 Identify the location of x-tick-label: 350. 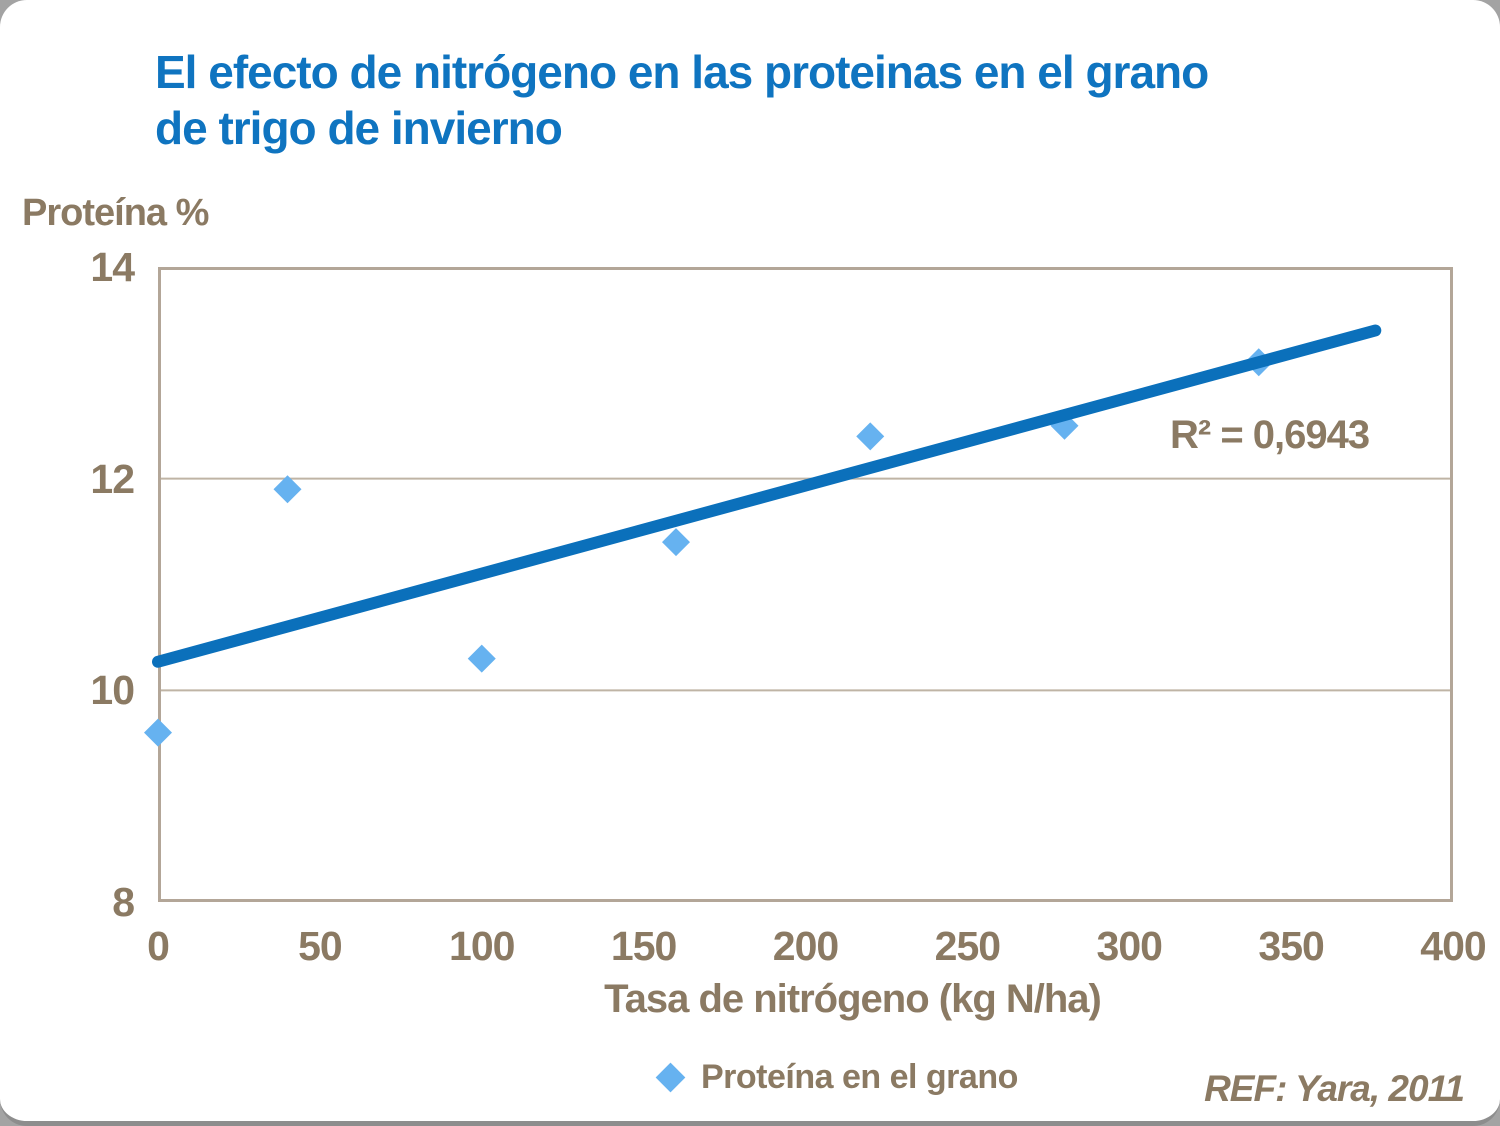
(1291, 946).